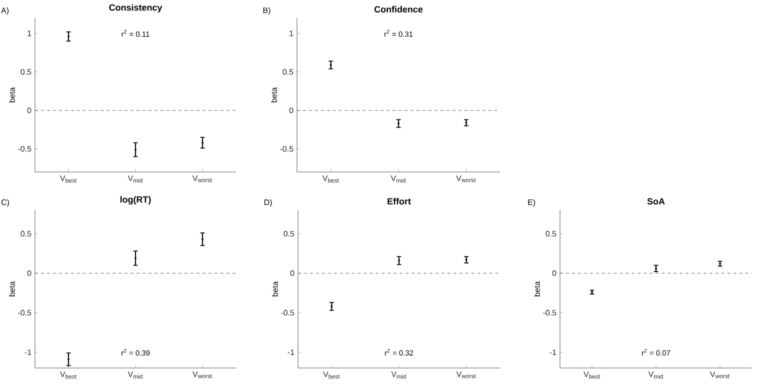  Describe the element at coordinates (135, 200) in the screenshot. I see `chart-title: log(RT)` at that location.